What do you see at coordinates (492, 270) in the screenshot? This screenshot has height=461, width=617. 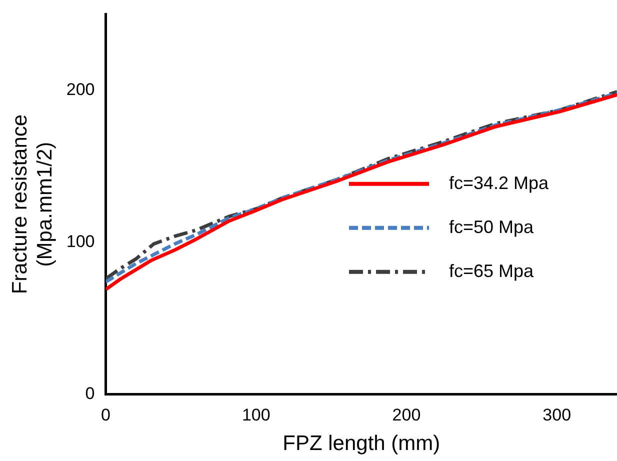 I see `legend-label: fc=65 Mpa` at bounding box center [492, 270].